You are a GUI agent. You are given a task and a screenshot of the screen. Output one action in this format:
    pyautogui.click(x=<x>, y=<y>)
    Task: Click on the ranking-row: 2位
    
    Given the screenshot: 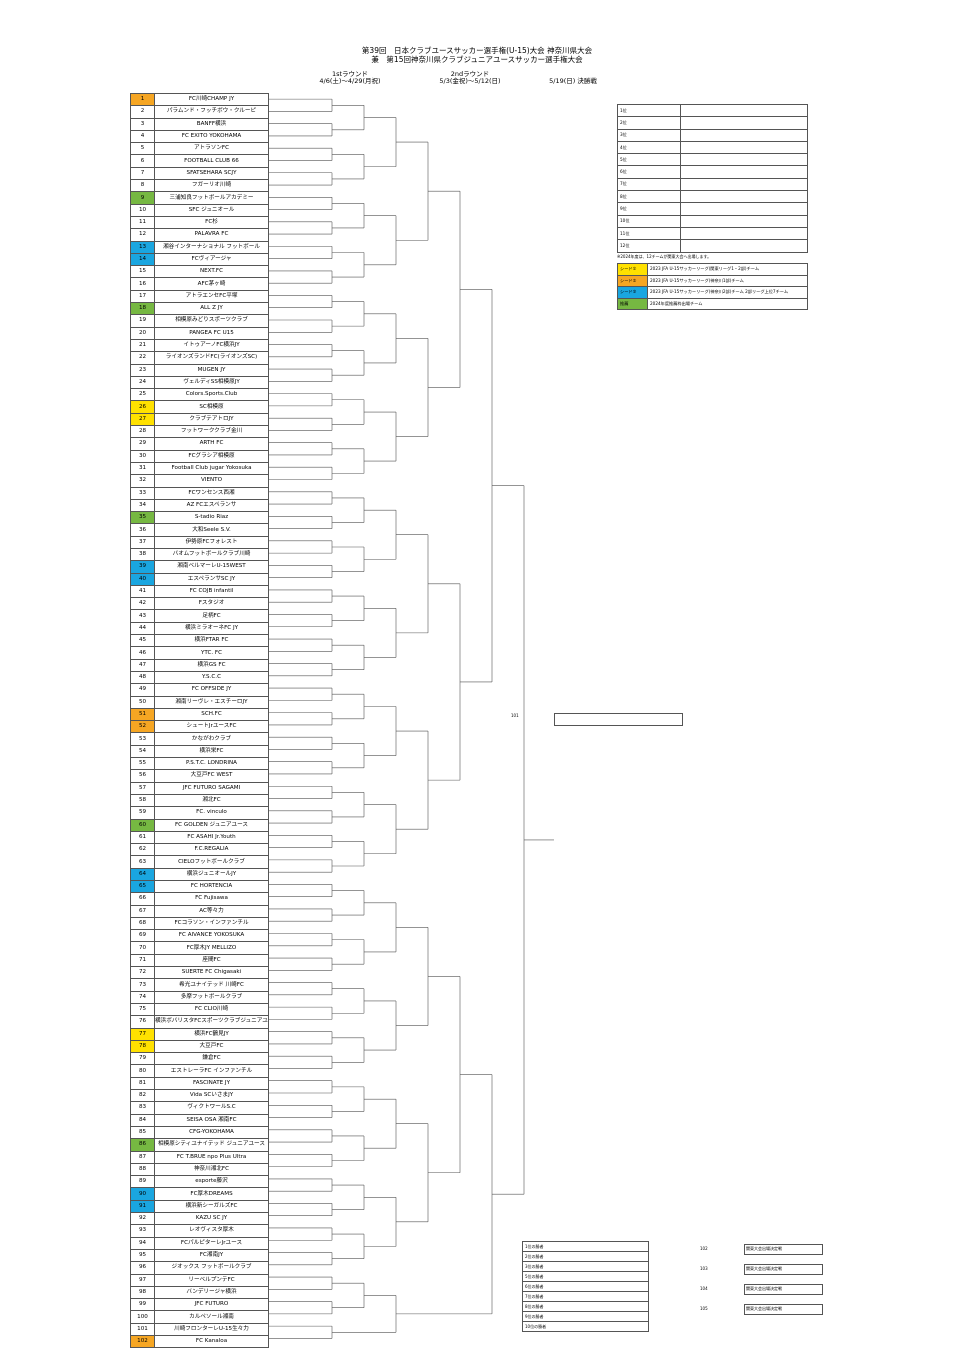 What is the action you would take?
    pyautogui.click(x=712, y=123)
    